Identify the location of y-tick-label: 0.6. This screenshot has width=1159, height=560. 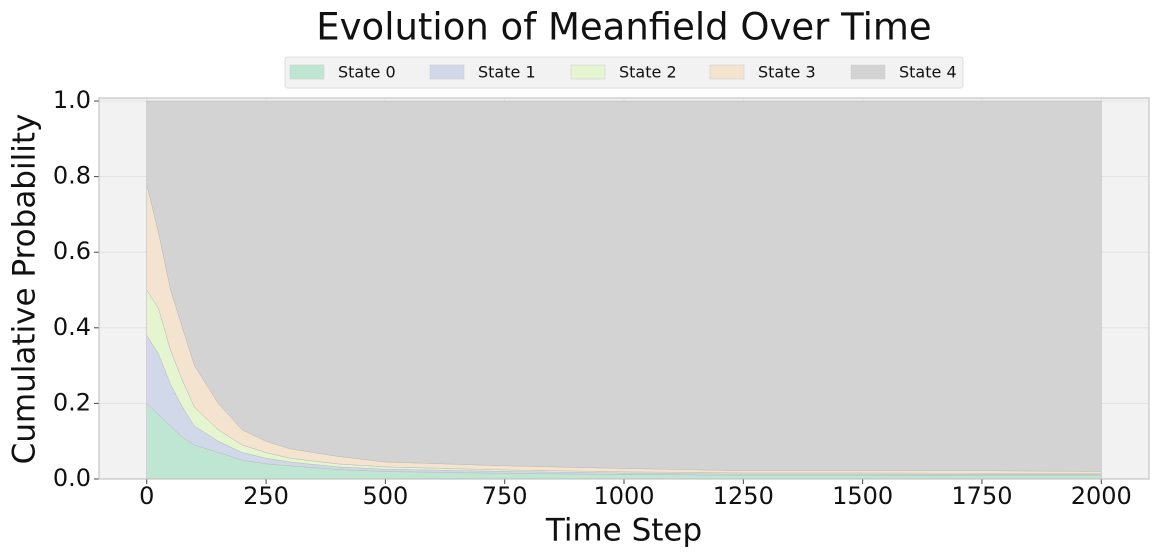
(72, 251).